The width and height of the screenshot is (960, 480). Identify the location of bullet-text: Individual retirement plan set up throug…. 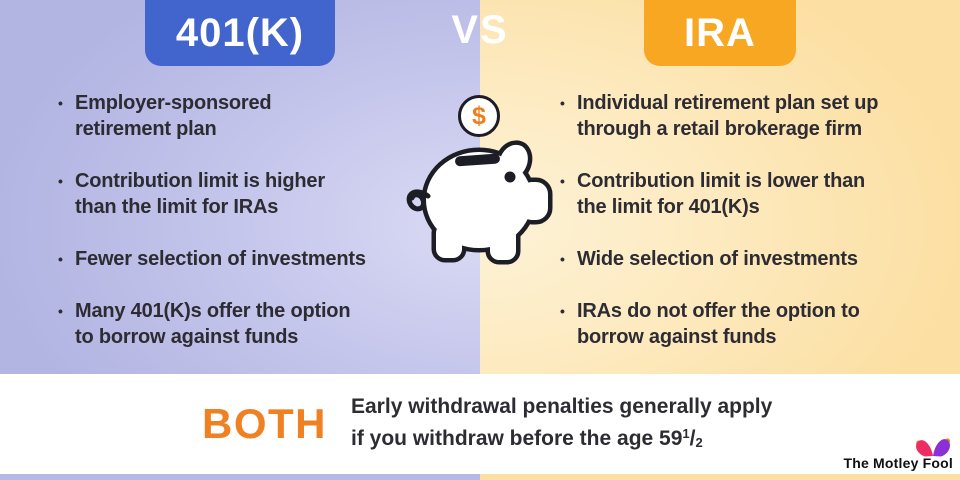
(728, 116).